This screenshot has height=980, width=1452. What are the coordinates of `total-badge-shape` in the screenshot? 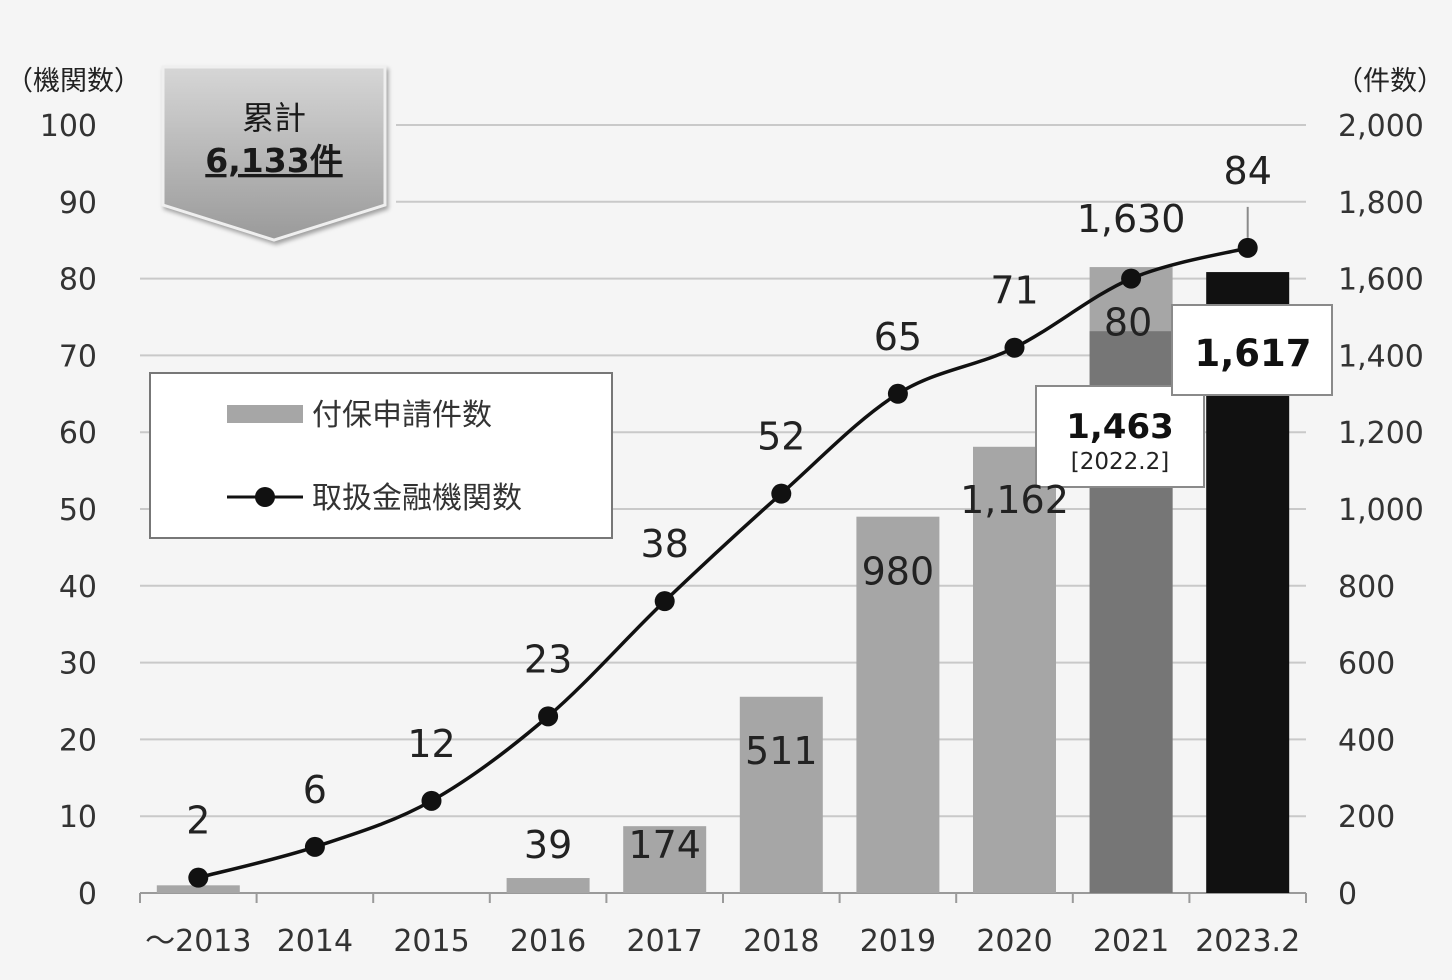 It's located at (274, 153).